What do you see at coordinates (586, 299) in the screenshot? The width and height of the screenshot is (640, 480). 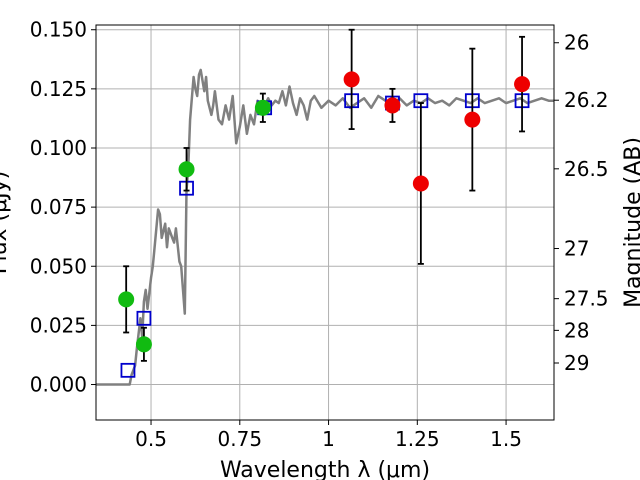 I see `right-tick-label: 27.5` at bounding box center [586, 299].